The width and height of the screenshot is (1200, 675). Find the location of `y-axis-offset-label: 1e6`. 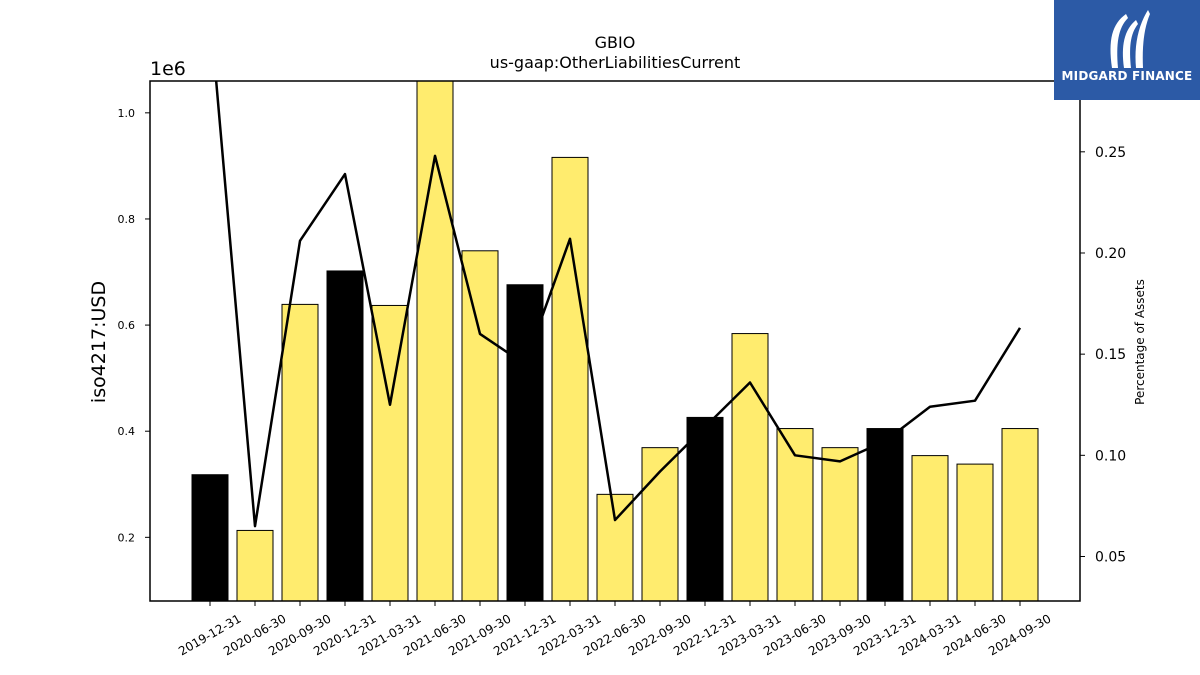

y-axis-offset-label: 1e6 is located at coordinates (168, 69).